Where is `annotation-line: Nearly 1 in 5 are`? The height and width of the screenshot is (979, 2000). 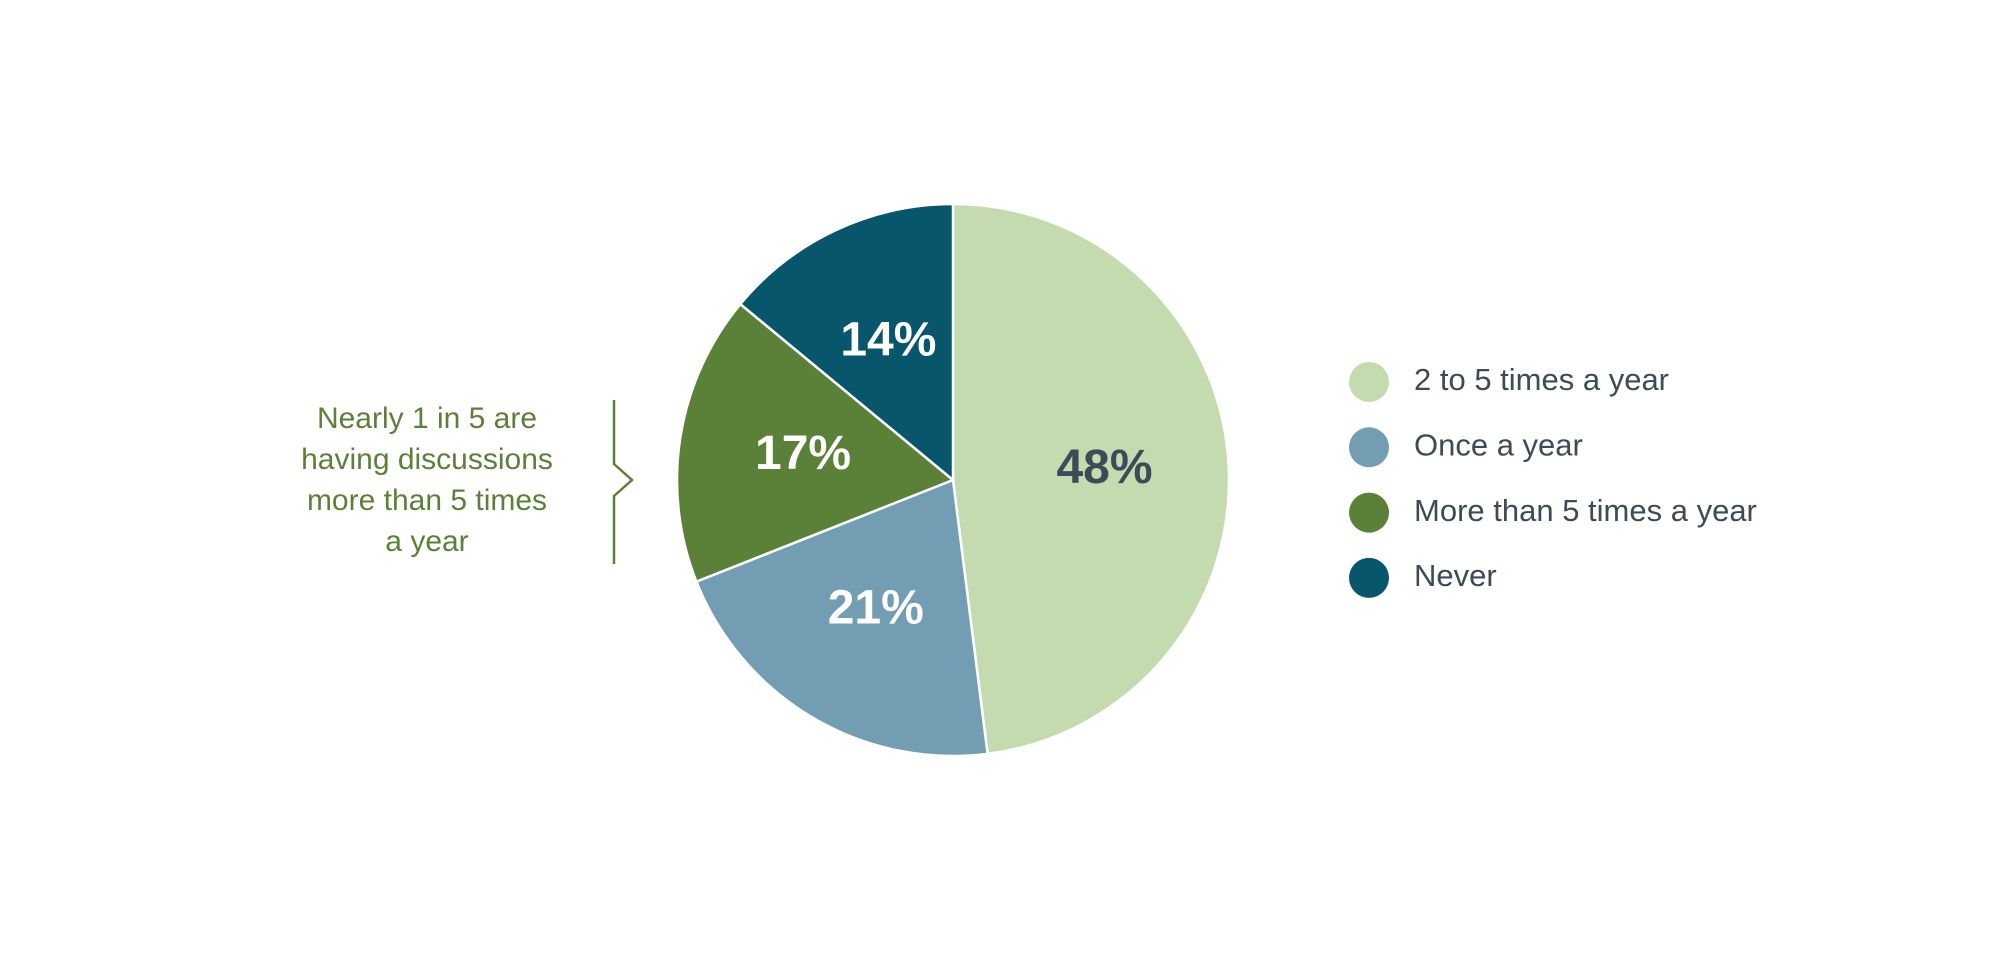 annotation-line: Nearly 1 in 5 are is located at coordinates (427, 418).